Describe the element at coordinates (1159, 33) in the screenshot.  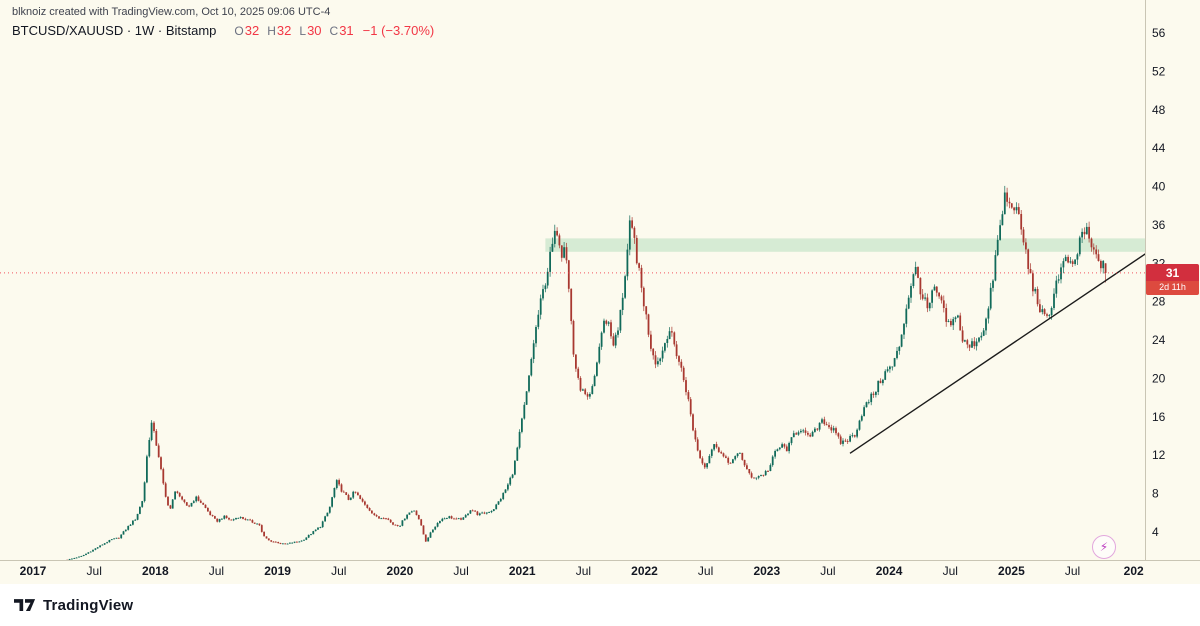
I see `svg-text: 56` at that location.